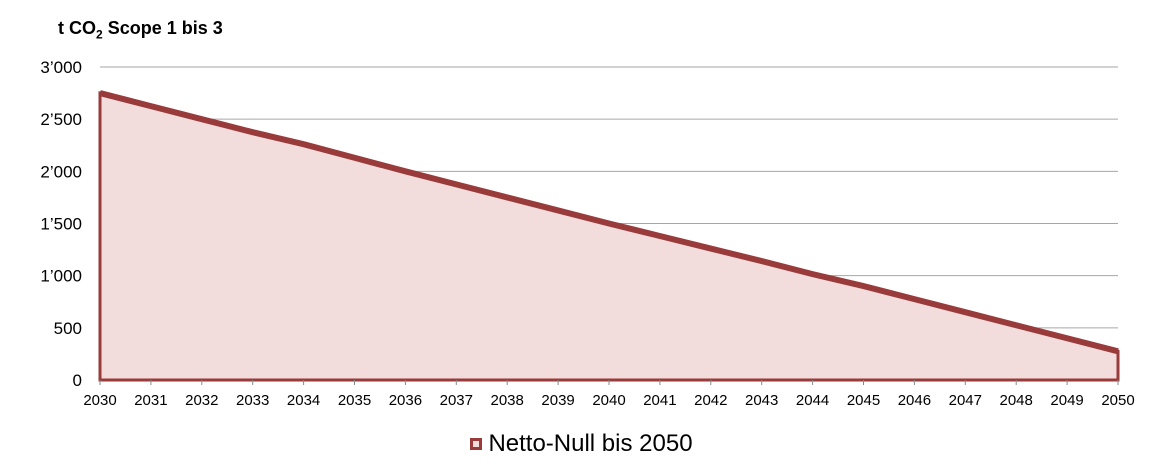 This screenshot has height=470, width=1163. What do you see at coordinates (140, 30) in the screenshot?
I see `y-axis-title: t CO2 Scope 1 bis 3` at bounding box center [140, 30].